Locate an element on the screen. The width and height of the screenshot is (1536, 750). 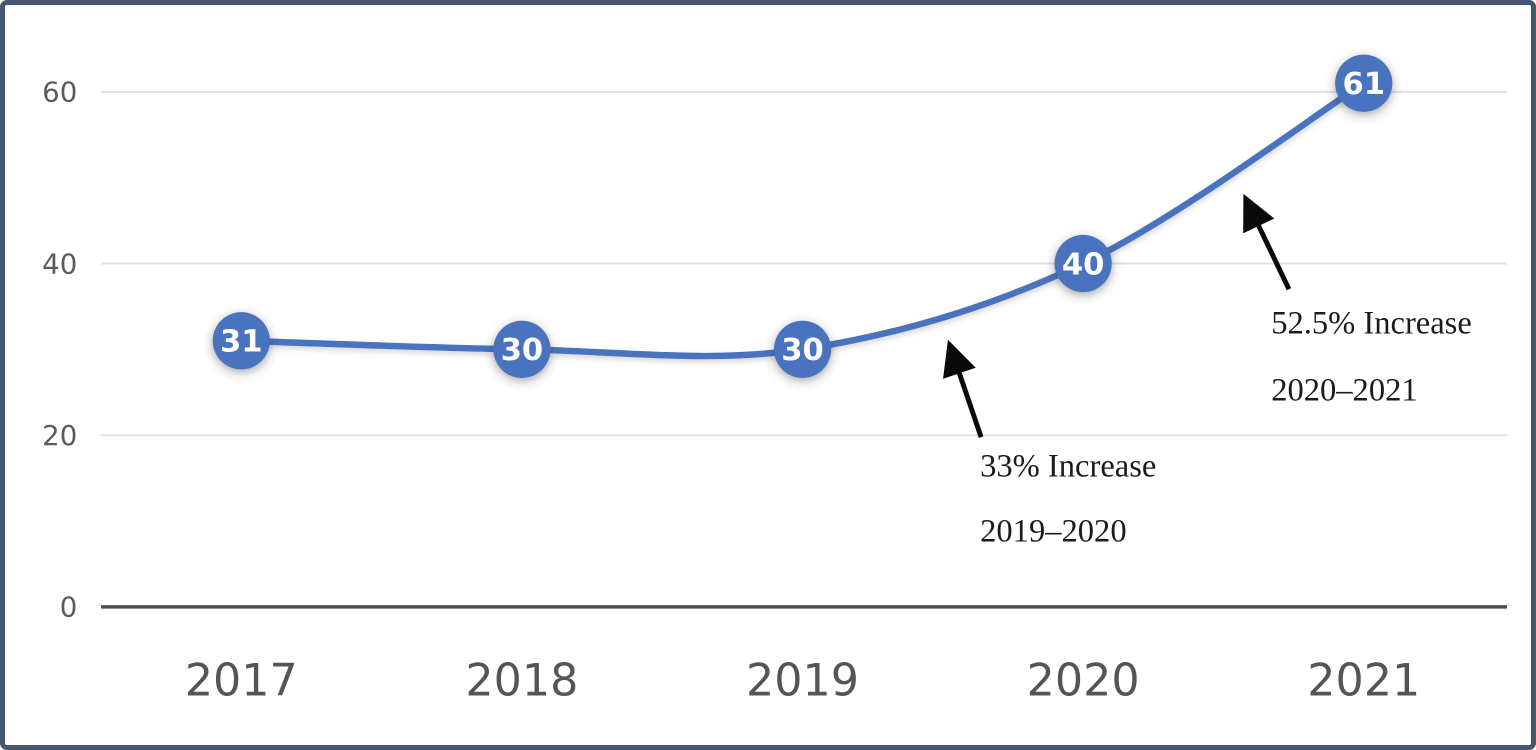
data-point-label: 40 is located at coordinates (1083, 264).